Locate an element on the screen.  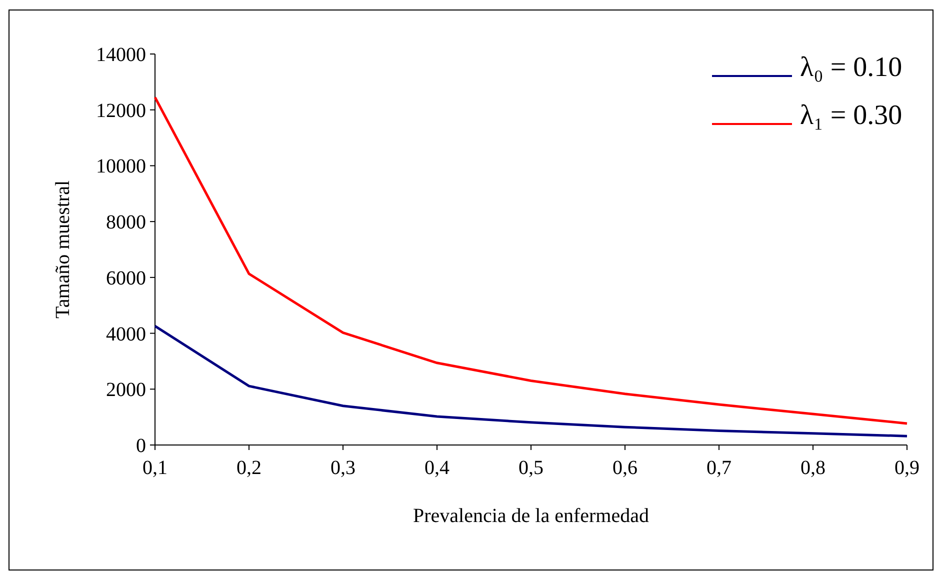
x-tick-label: 0,9 is located at coordinates (907, 468).